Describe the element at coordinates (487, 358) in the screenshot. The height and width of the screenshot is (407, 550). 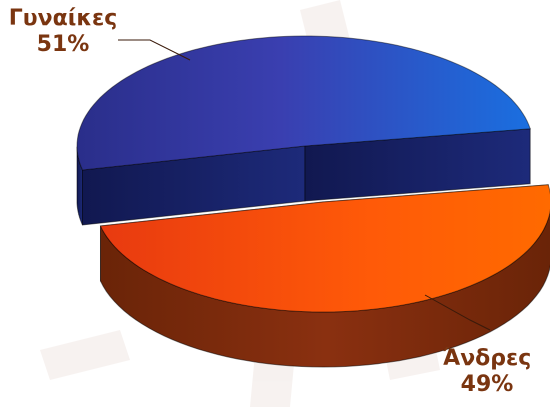
I see `slice-label-men: Άνδρες` at that location.